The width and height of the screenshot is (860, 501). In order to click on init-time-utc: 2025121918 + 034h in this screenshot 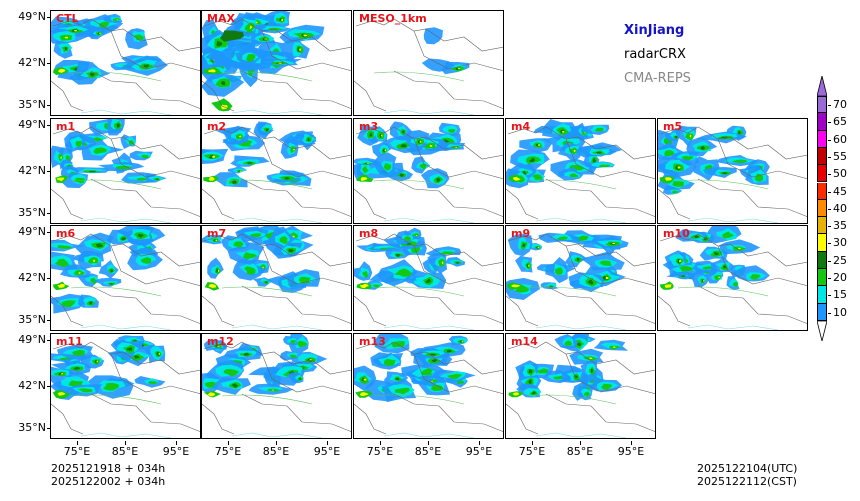, I will do `click(108, 468)`.